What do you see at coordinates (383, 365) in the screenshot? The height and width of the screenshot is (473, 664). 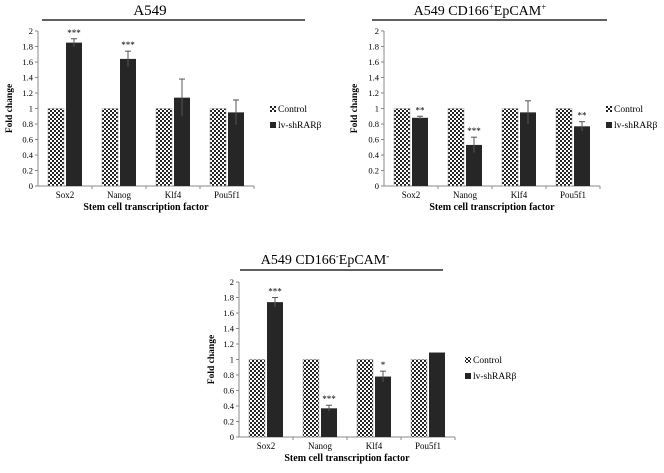 I see `significance-label: *` at bounding box center [383, 365].